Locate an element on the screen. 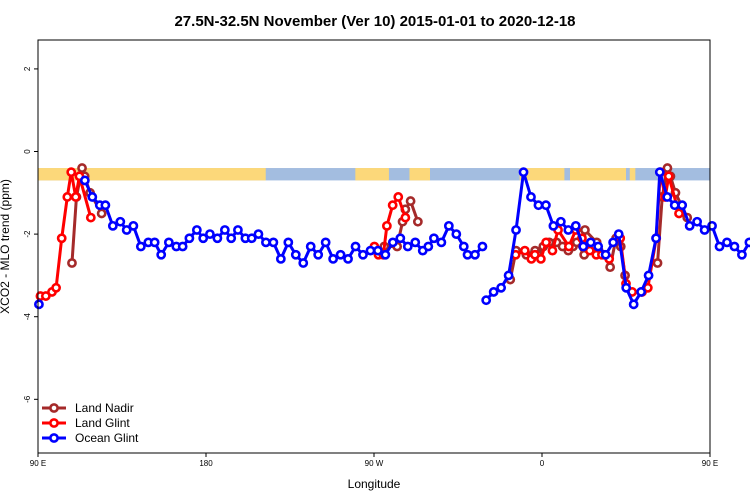 The height and width of the screenshot is (500, 750). legend-label: Land Glint is located at coordinates (102, 423).